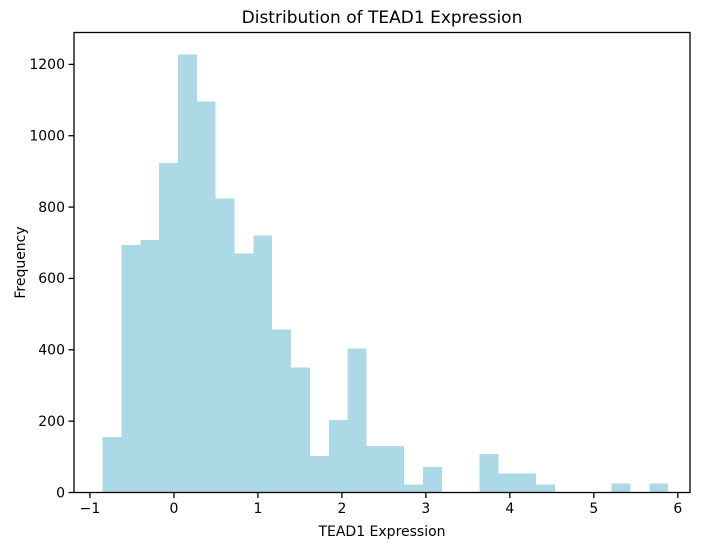 Image resolution: width=704 pixels, height=551 pixels. What do you see at coordinates (47, 65) in the screenshot?
I see `y-tick-label-6: 1200` at bounding box center [47, 65].